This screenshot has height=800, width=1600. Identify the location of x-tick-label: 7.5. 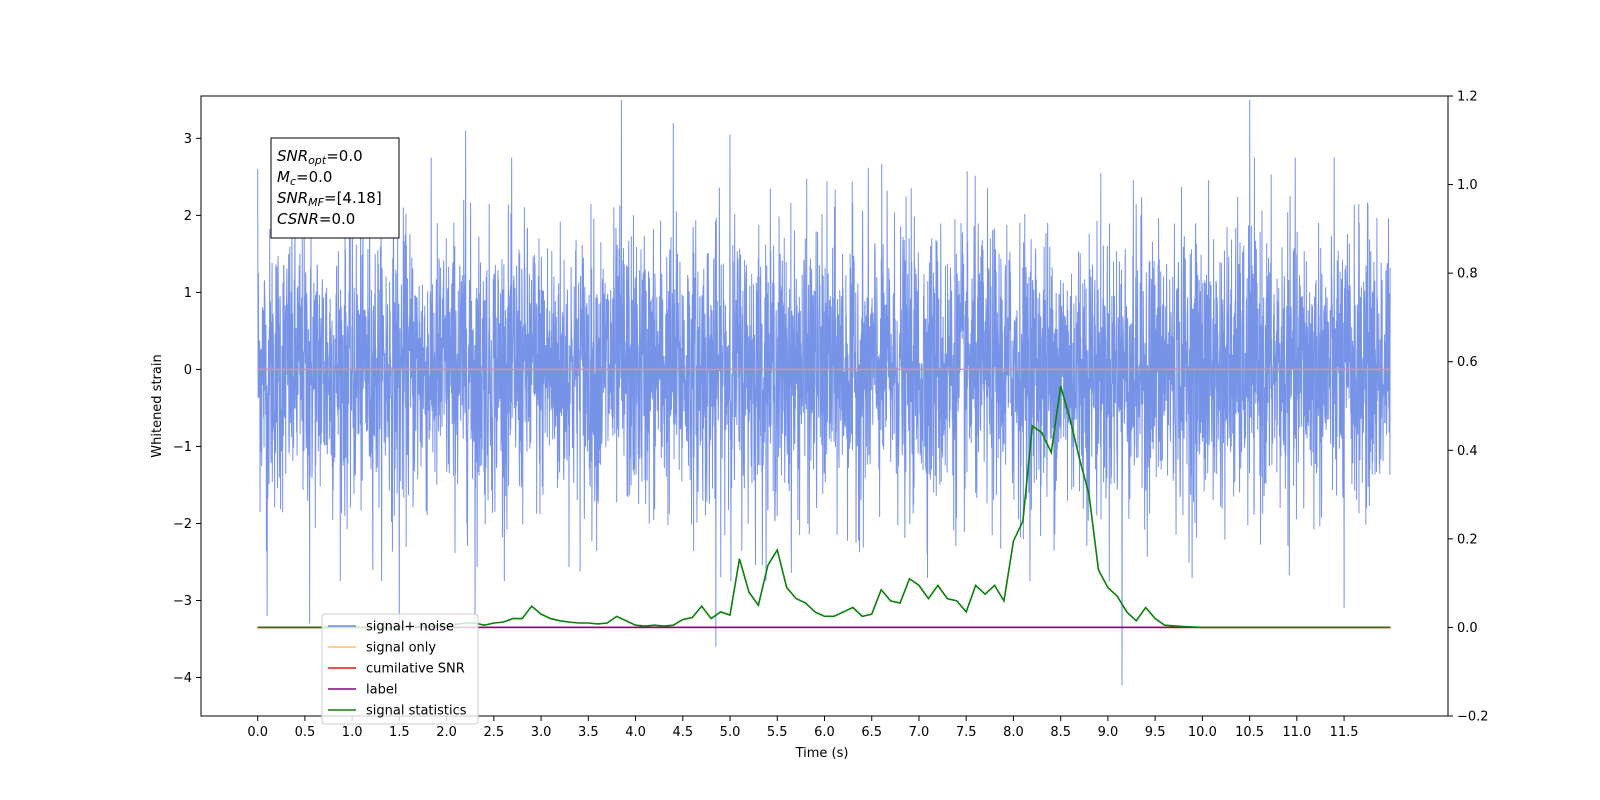
(966, 732).